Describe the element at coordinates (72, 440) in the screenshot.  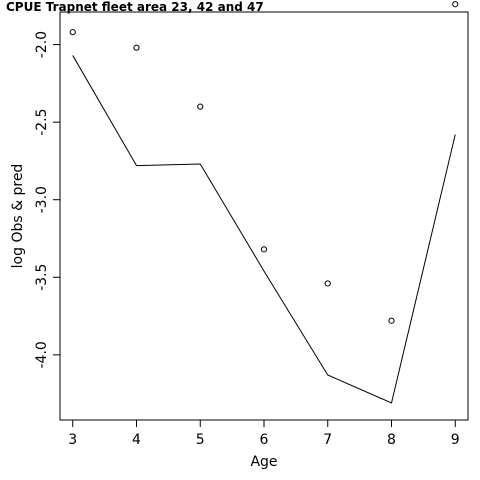
I see `x-tick-label: 3` at that location.